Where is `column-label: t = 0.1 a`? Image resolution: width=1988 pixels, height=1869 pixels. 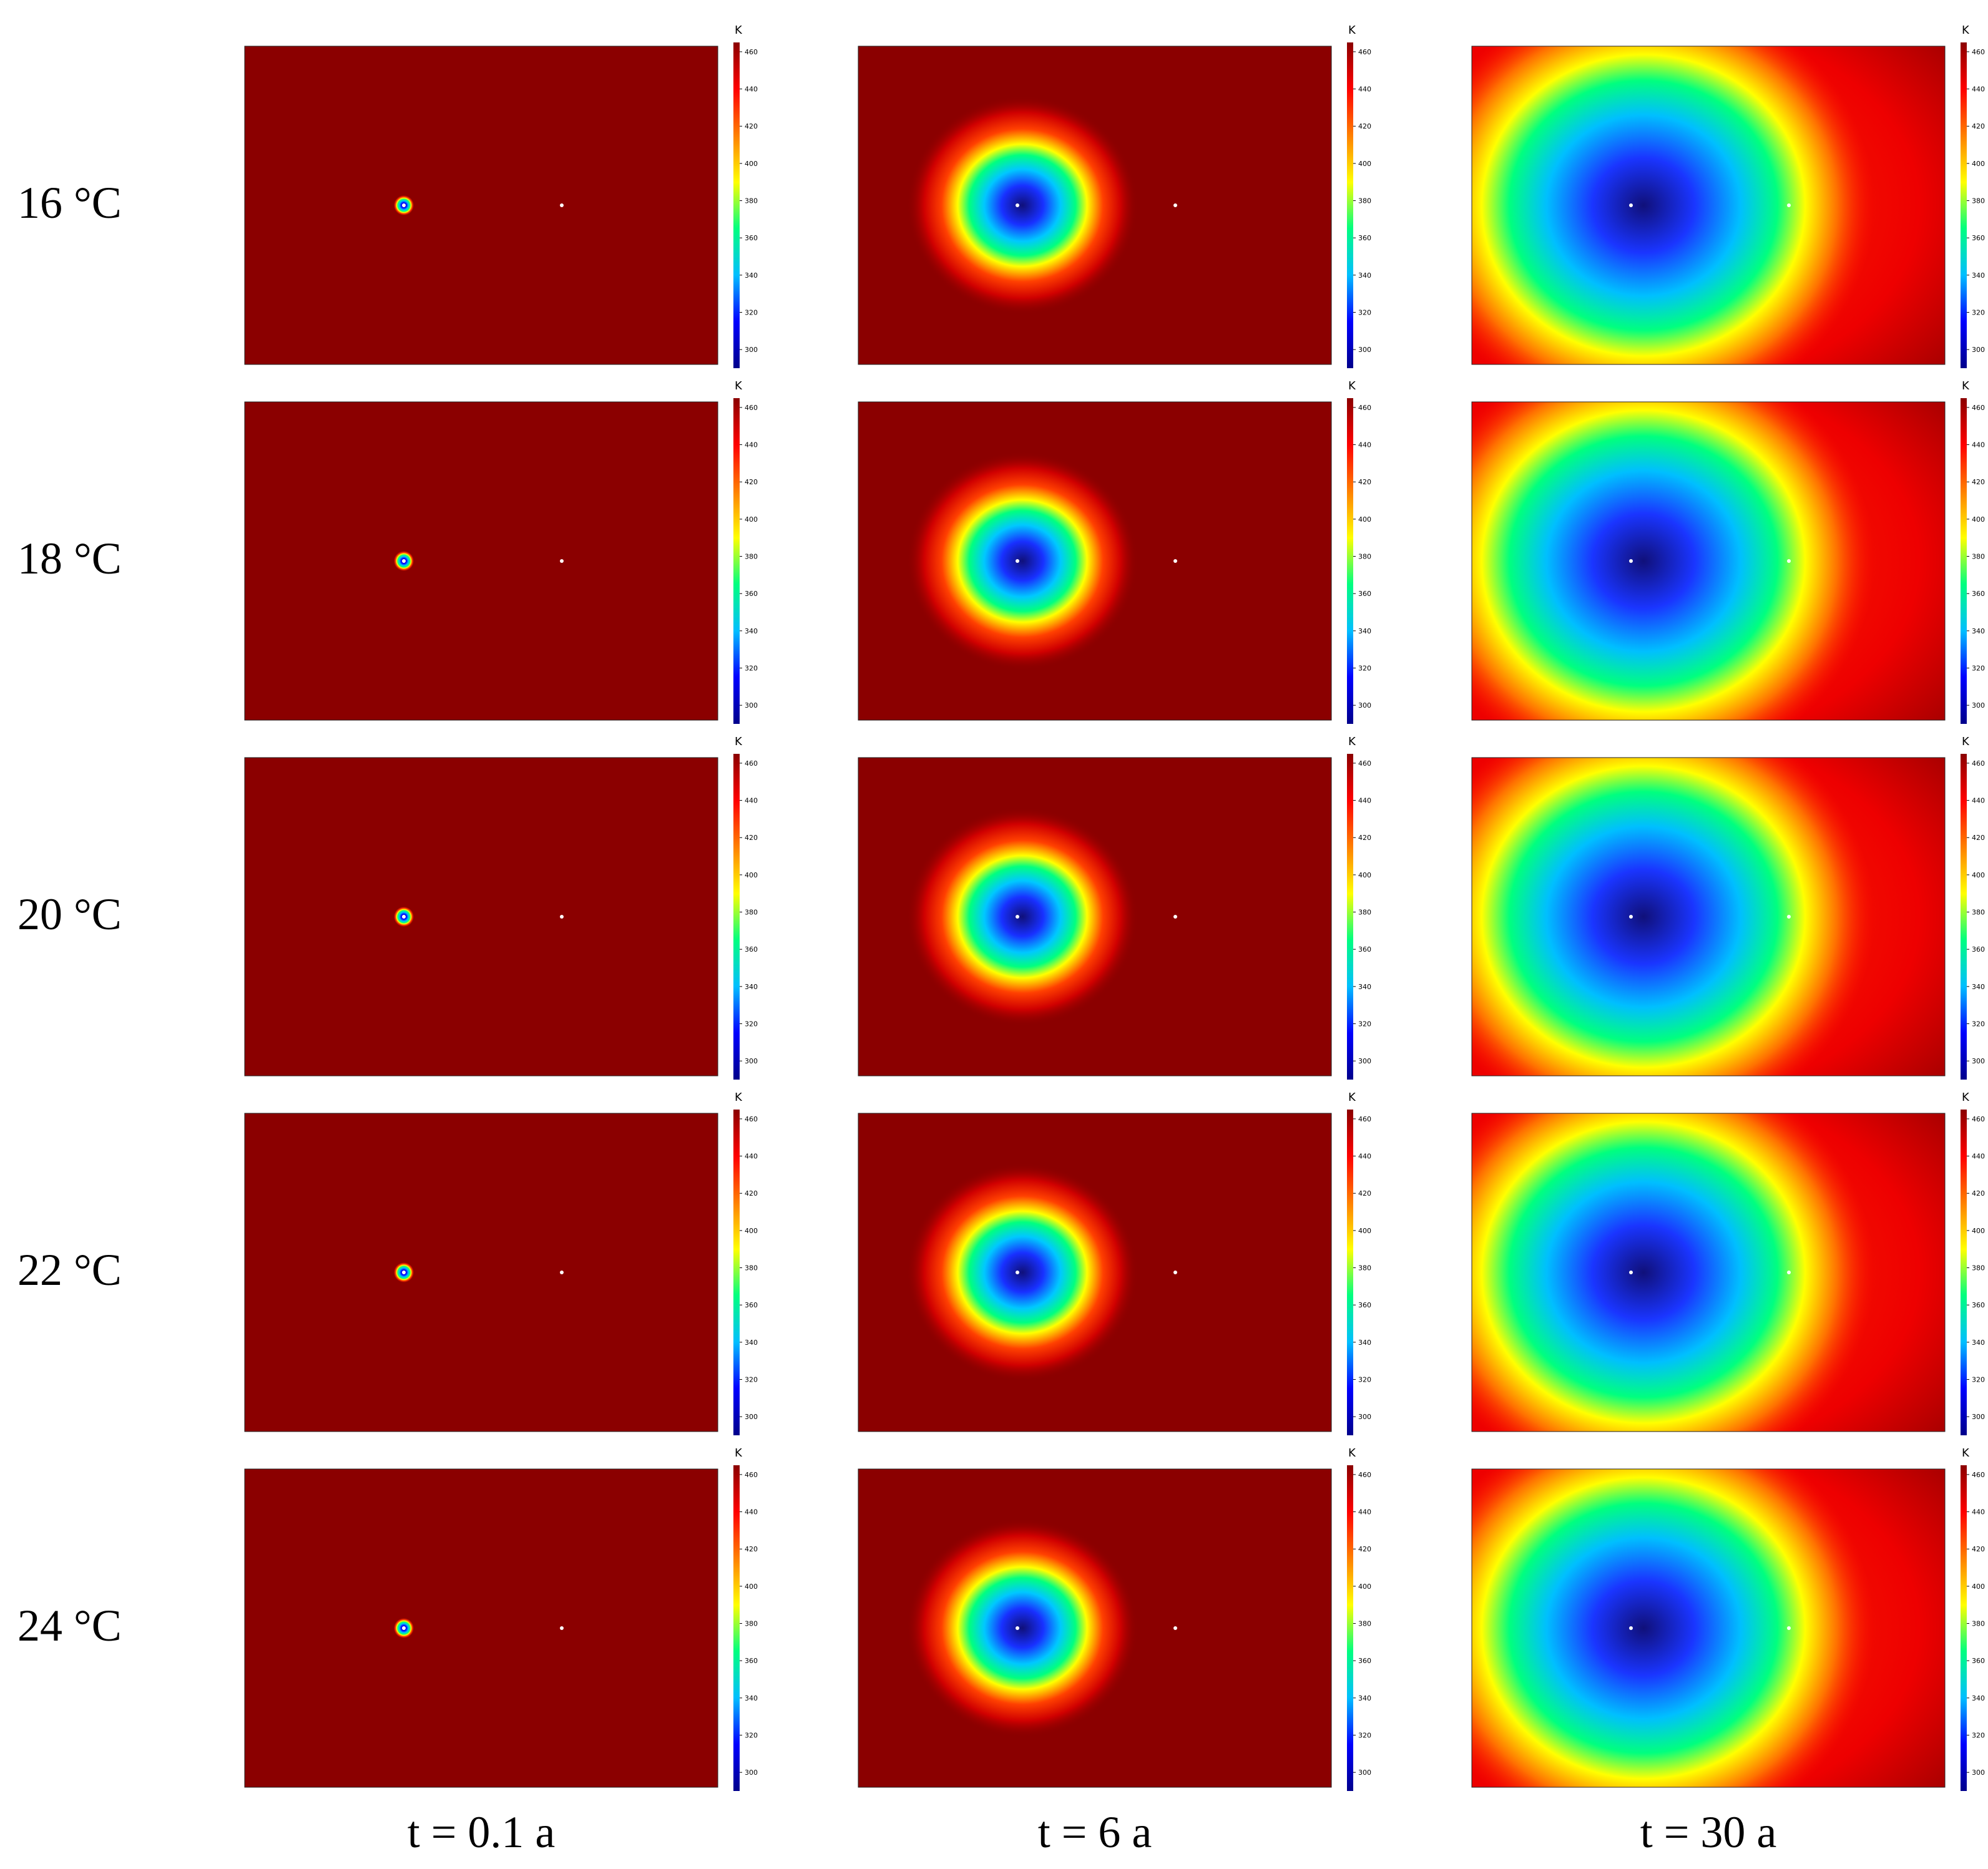 column-label: t = 0.1 a is located at coordinates (481, 1832).